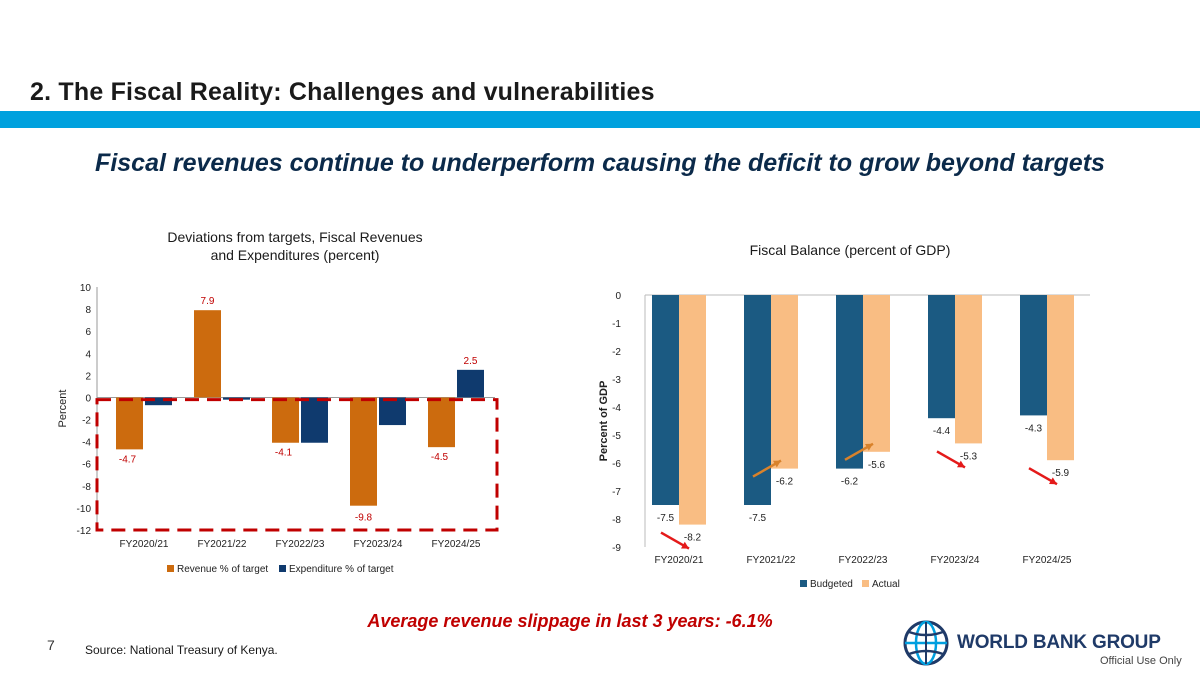 Image resolution: width=1200 pixels, height=675 pixels. Describe the element at coordinates (693, 538) in the screenshot. I see `data-label: -8.2` at that location.